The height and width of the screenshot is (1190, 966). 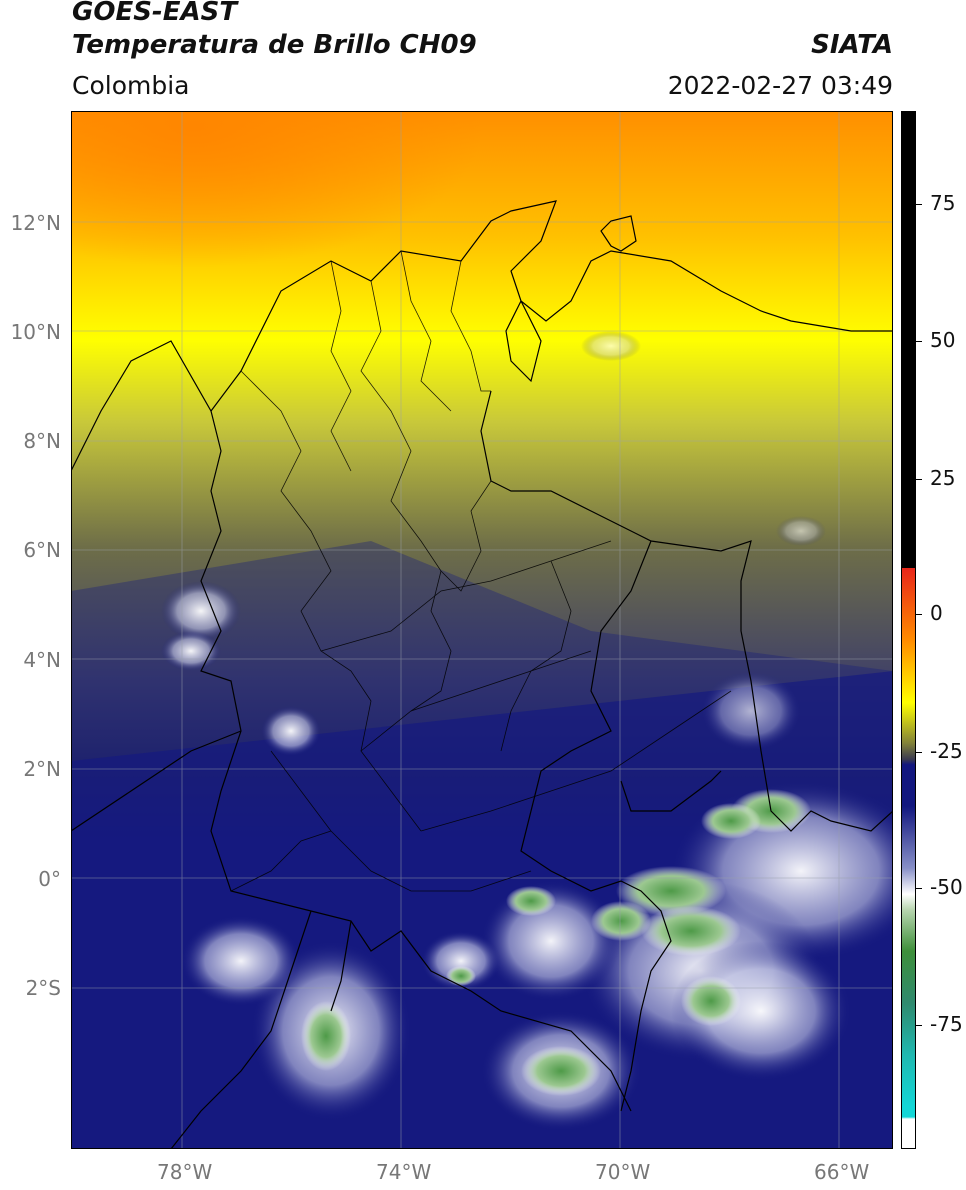 What do you see at coordinates (780, 85) in the screenshot?
I see `datetime-label: 2022-02-27 03:49` at bounding box center [780, 85].